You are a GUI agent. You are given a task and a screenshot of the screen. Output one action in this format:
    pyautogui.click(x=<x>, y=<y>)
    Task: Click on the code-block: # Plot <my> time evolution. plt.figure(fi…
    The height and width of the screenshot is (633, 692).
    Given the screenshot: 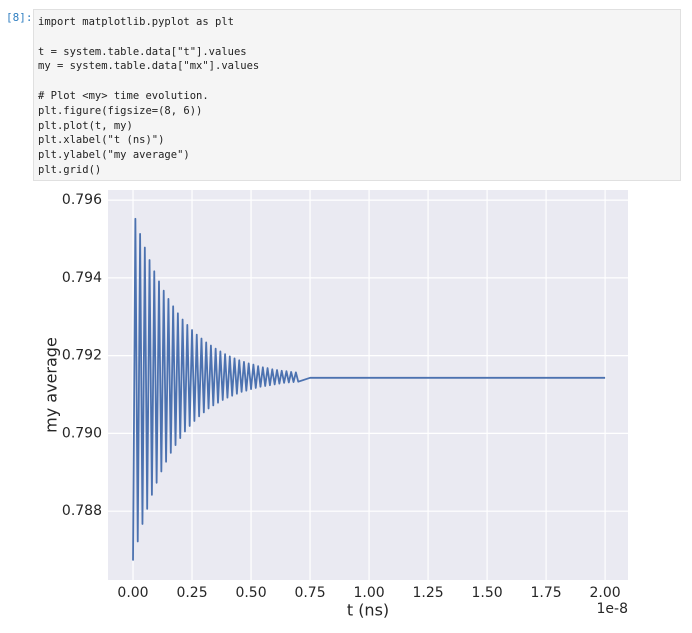 What is the action you would take?
    pyautogui.click(x=357, y=133)
    